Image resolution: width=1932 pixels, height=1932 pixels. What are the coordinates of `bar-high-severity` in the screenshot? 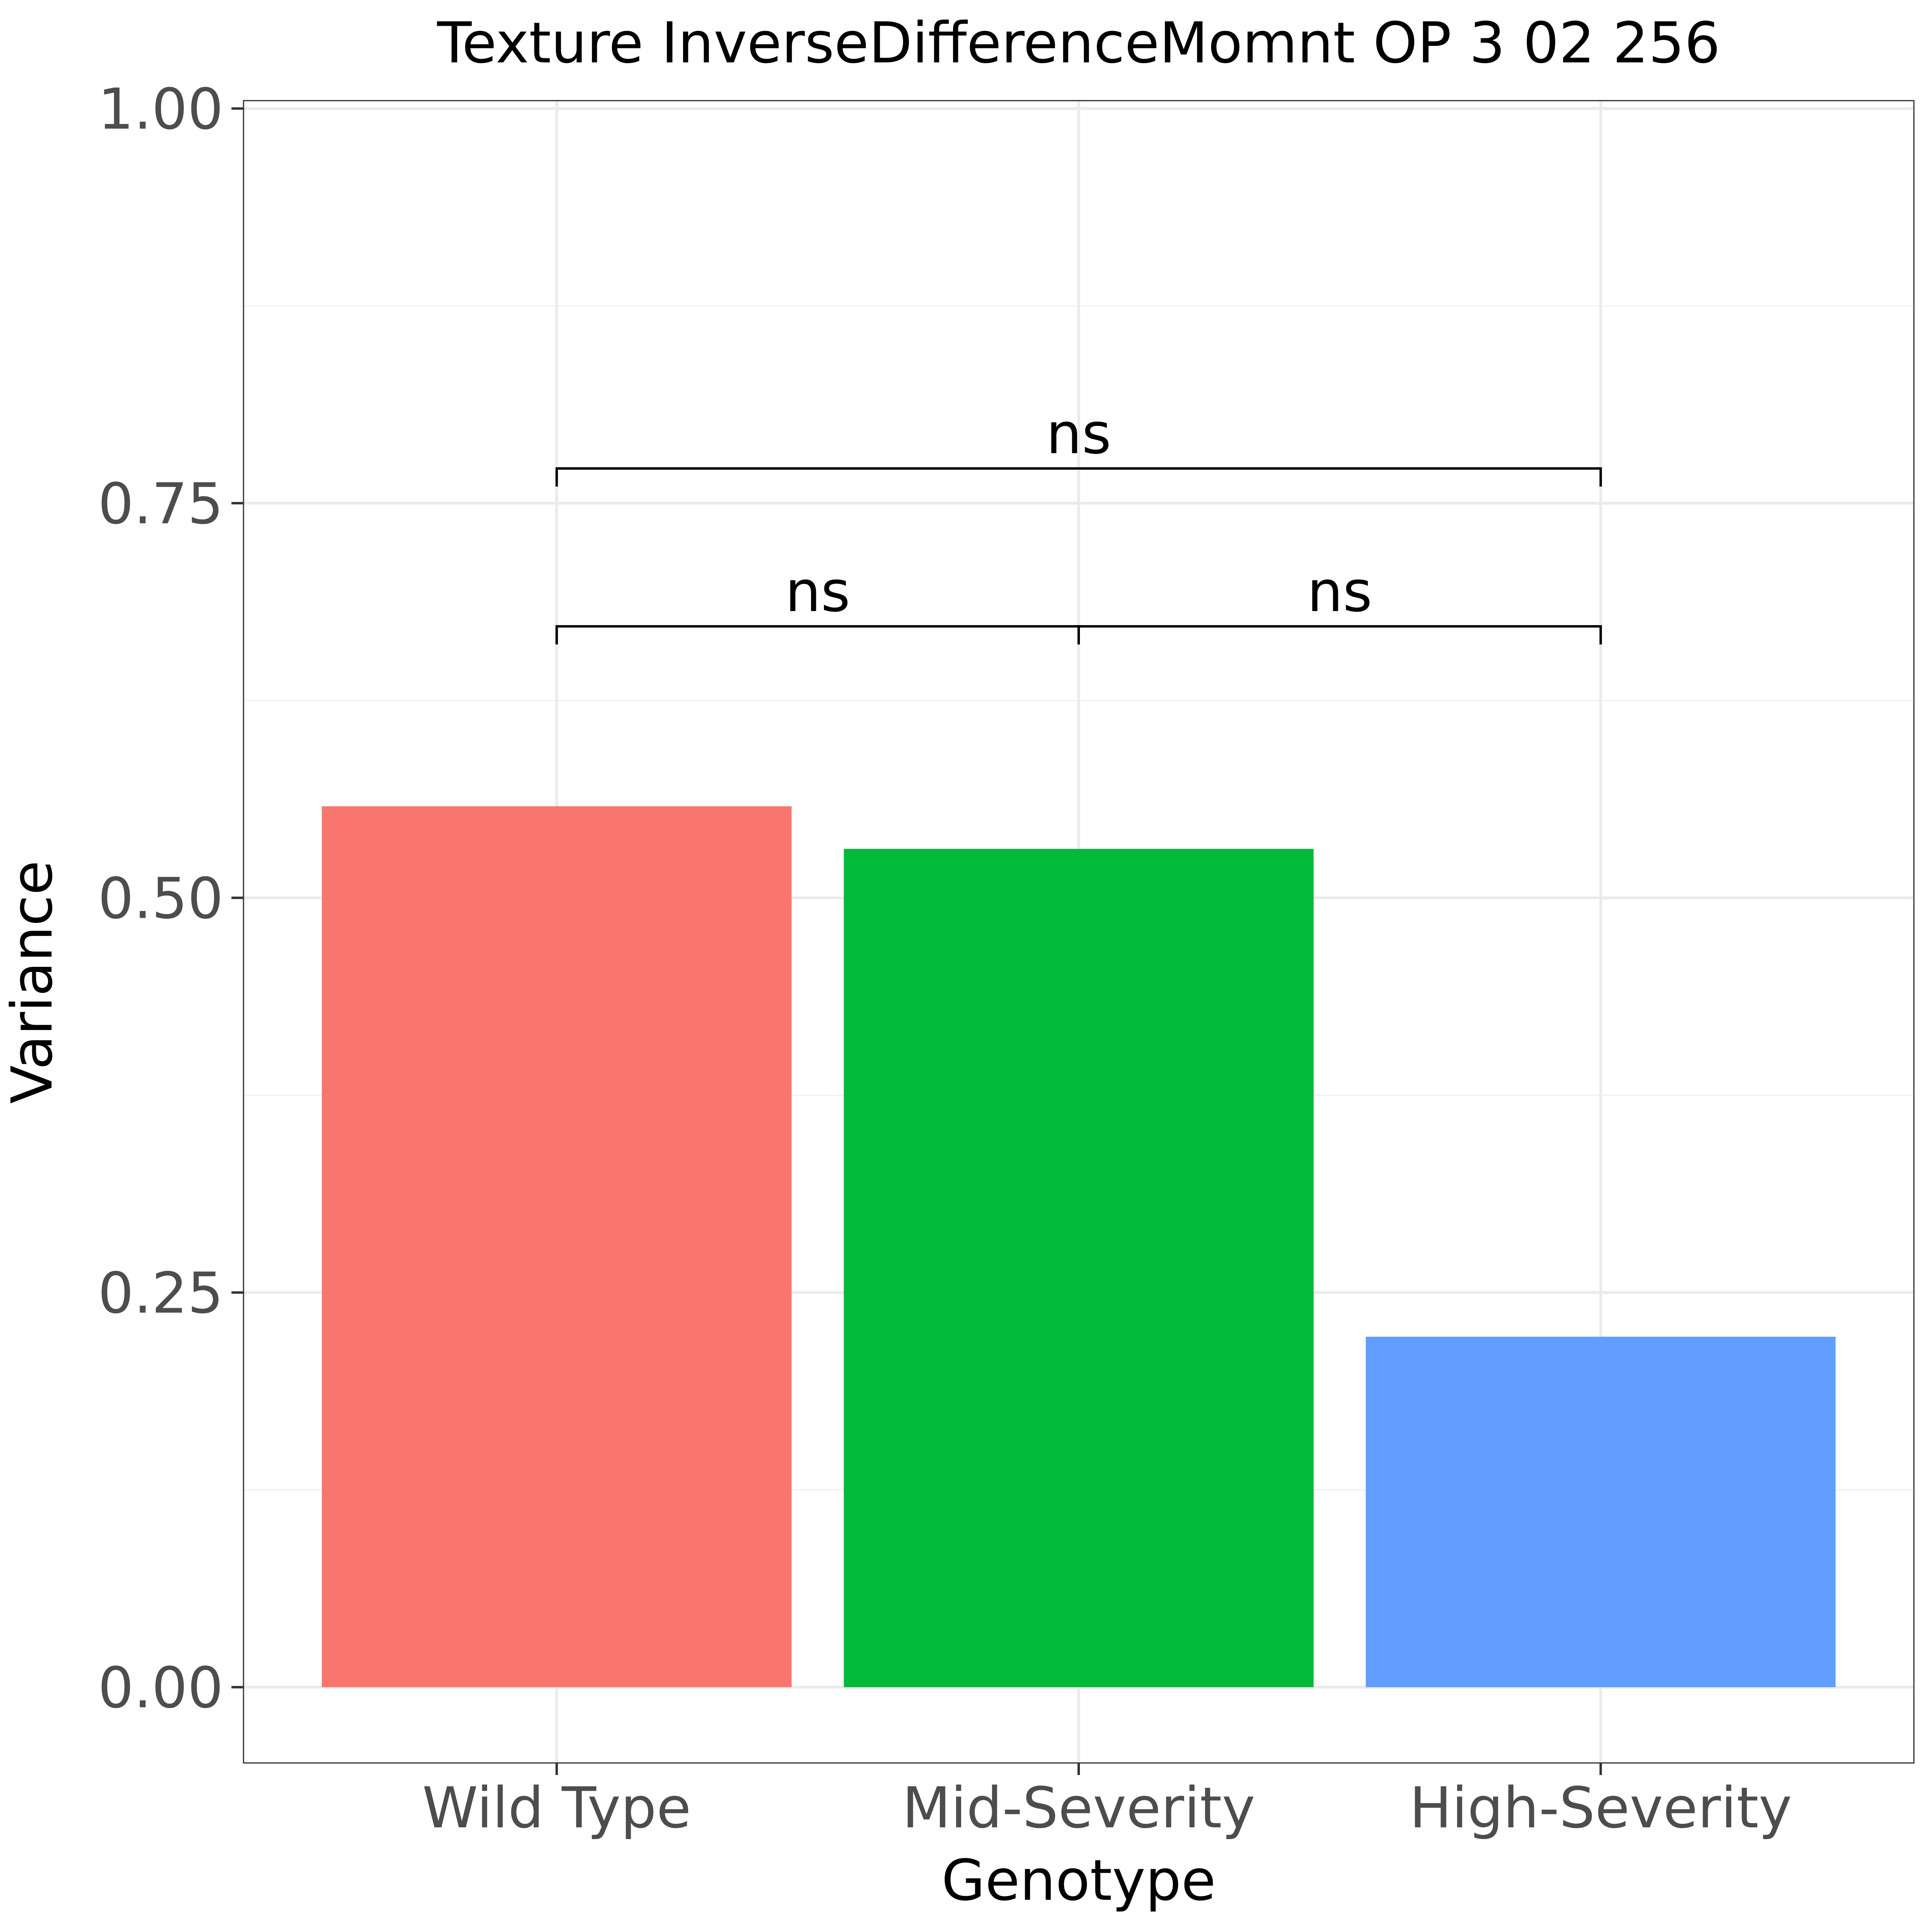 It's located at (1601, 1512).